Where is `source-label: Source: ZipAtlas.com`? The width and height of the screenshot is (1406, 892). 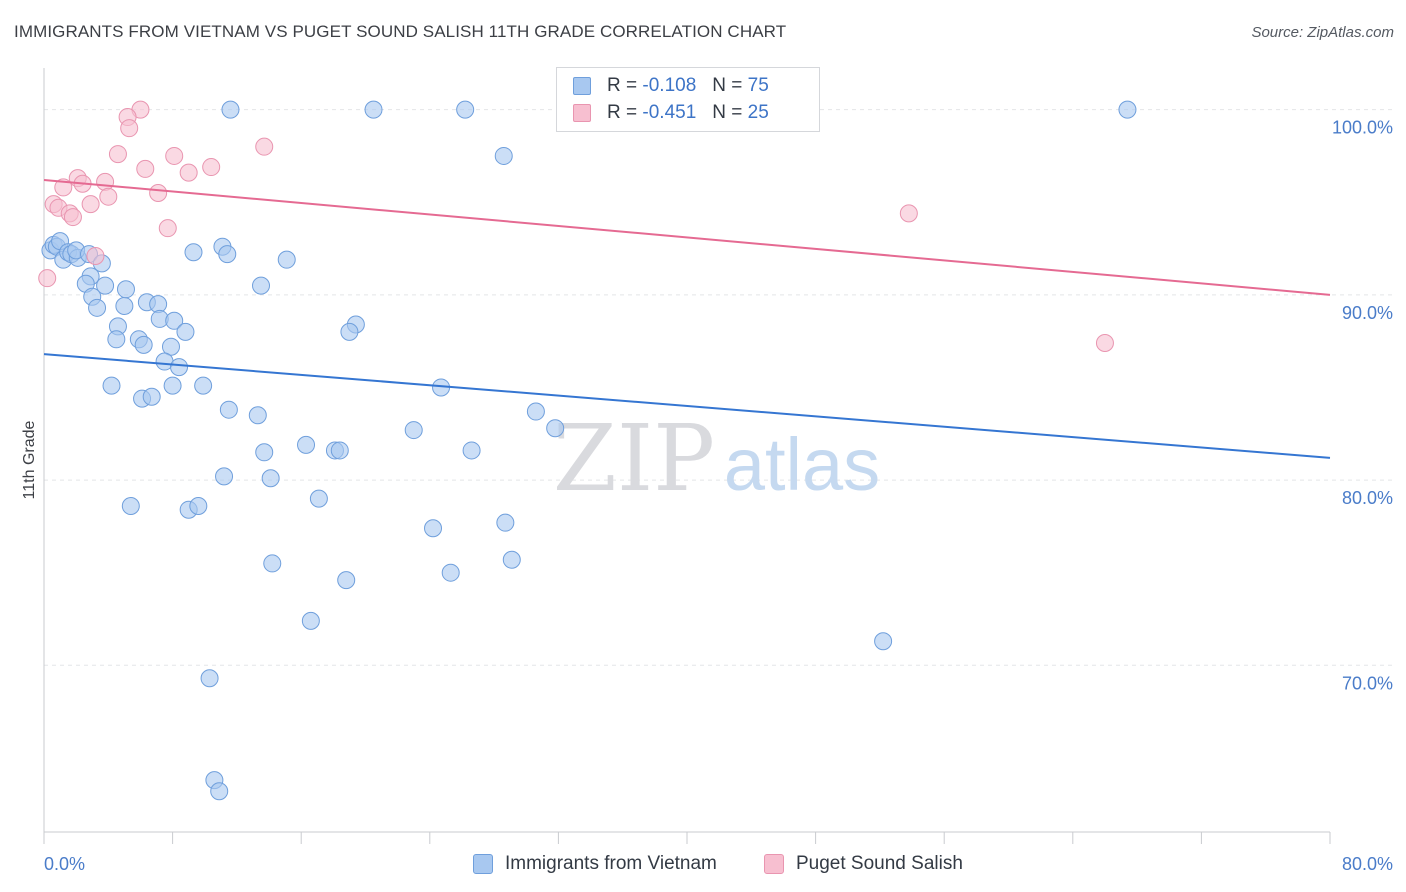
source-label: Source: ZipAtlas.com is located at coordinates (1322, 32).